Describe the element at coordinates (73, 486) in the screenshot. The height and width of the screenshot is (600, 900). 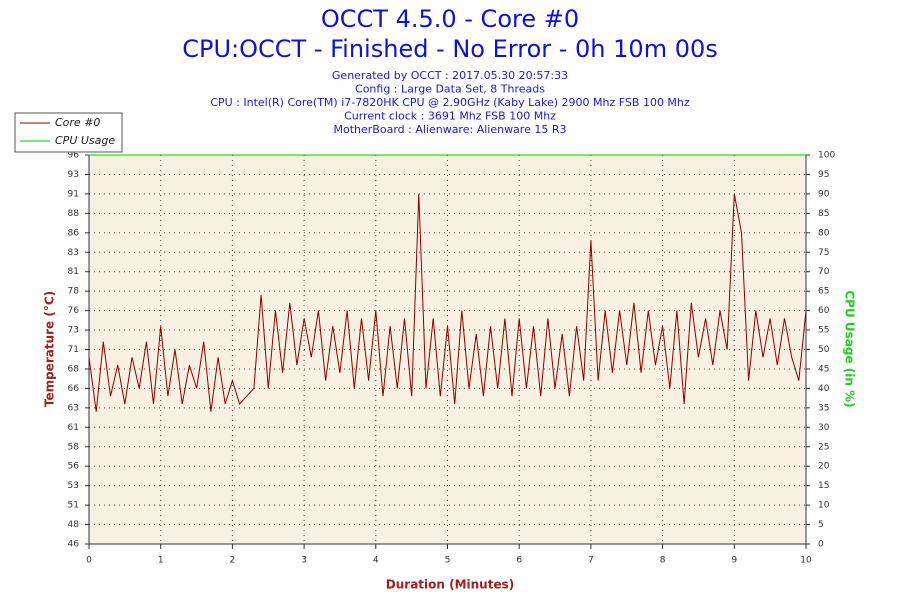
I see `y-tick-label: 53` at that location.